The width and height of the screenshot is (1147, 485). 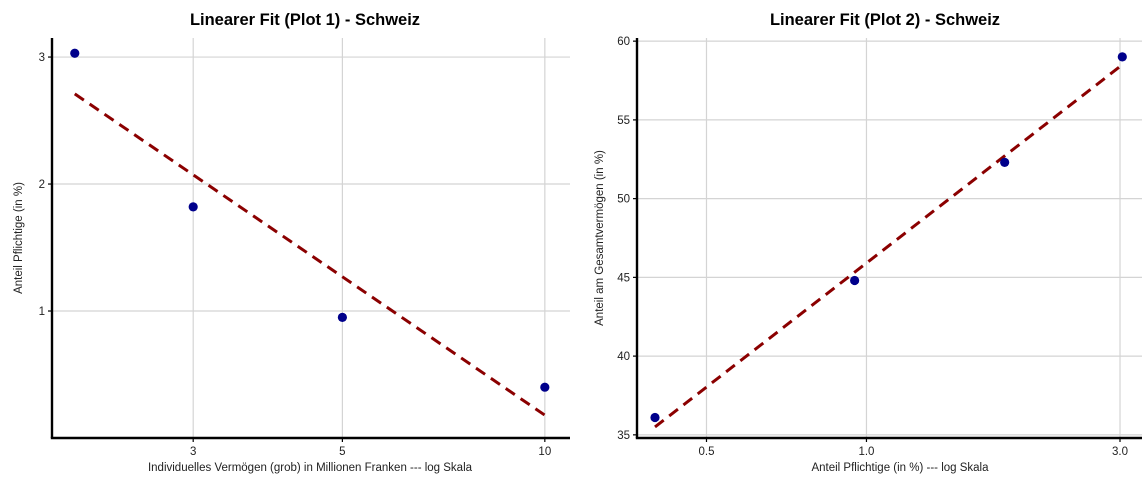 I want to click on chart-2-y-tick-label: 40, so click(x=623, y=357).